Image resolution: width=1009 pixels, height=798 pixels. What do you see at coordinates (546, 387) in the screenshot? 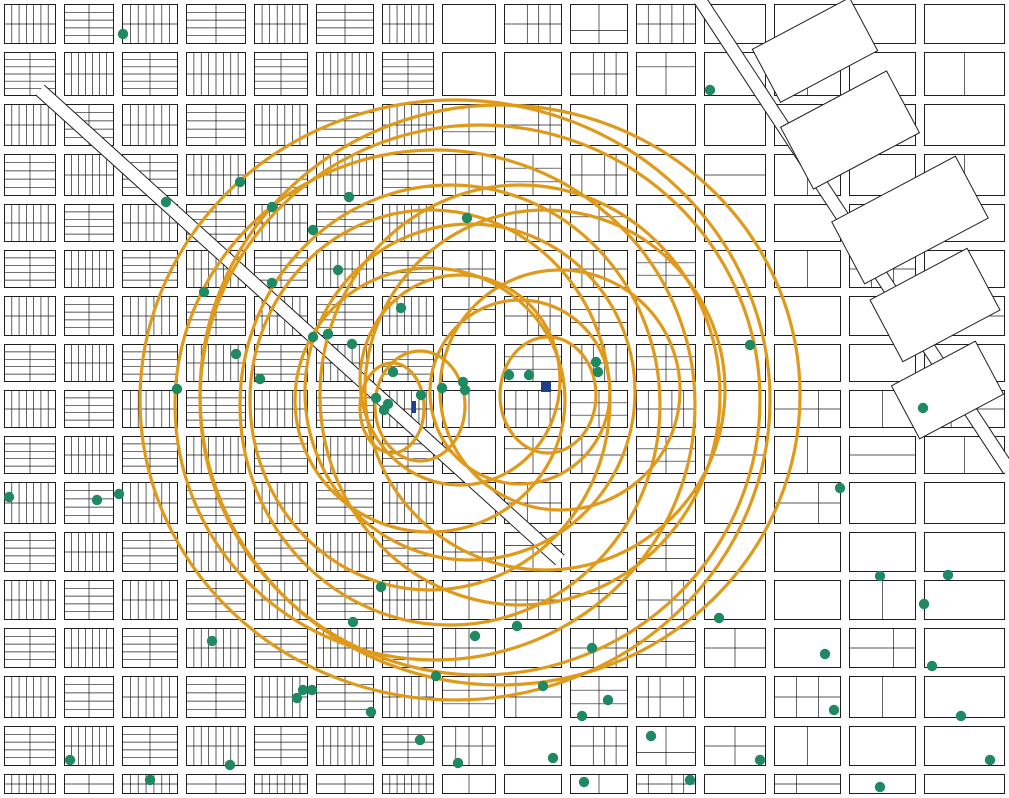
I see `focal-site-east` at bounding box center [546, 387].